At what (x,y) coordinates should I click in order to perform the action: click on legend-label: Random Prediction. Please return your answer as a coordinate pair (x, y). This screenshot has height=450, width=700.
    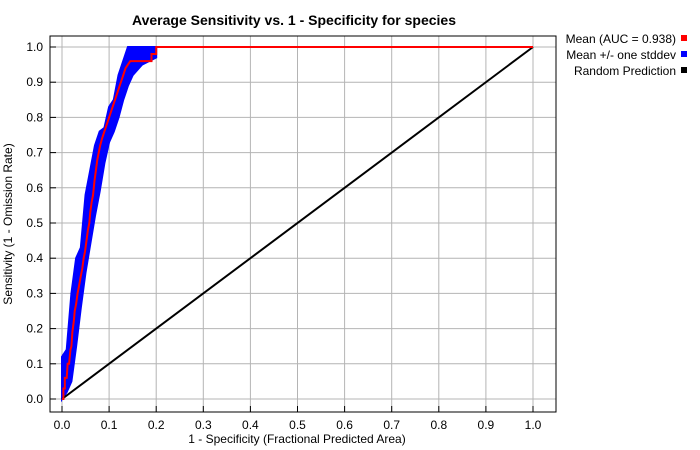
    Looking at the image, I should click on (625, 71).